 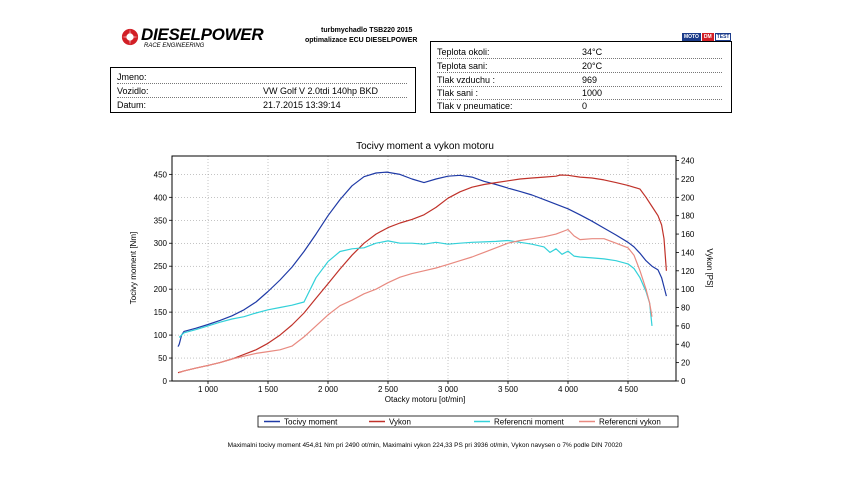 I want to click on x-tick-label: 1 500, so click(x=268, y=389).